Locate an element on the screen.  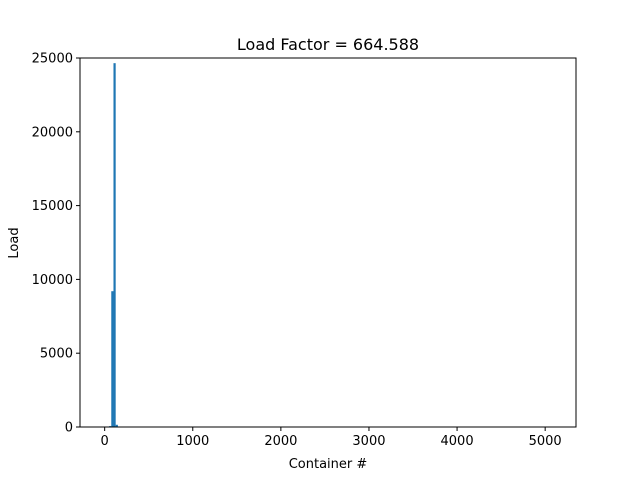
y-tick-label: 25000 is located at coordinates (52, 59).